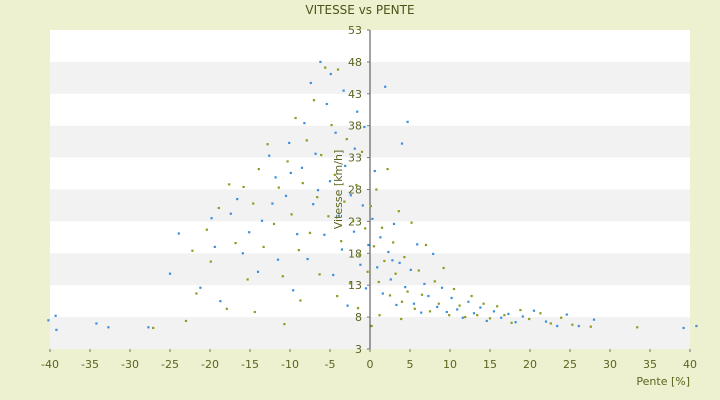 The width and height of the screenshot is (720, 400). What do you see at coordinates (690, 364) in the screenshot?
I see `x-tick-label: 40` at bounding box center [690, 364].